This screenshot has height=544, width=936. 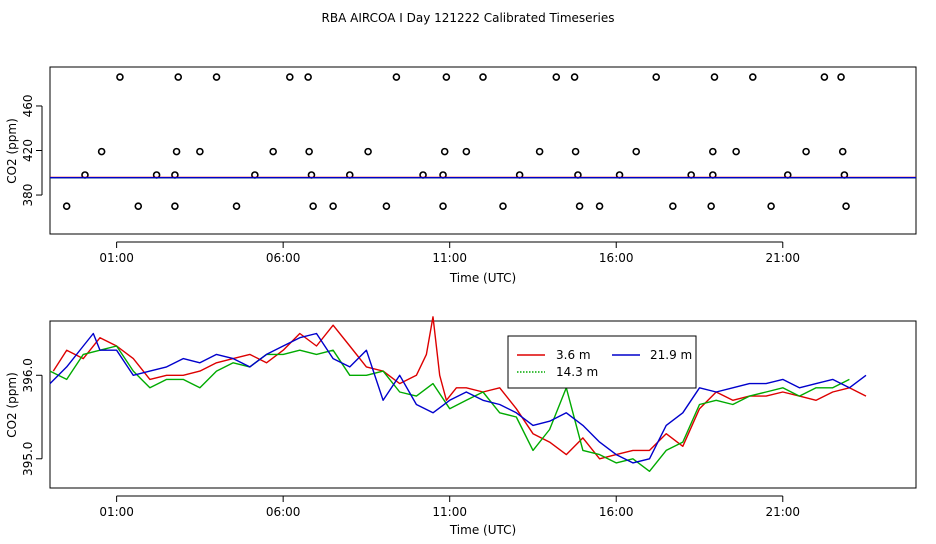 I want to click on y-tick-label: 460, so click(x=28, y=106).